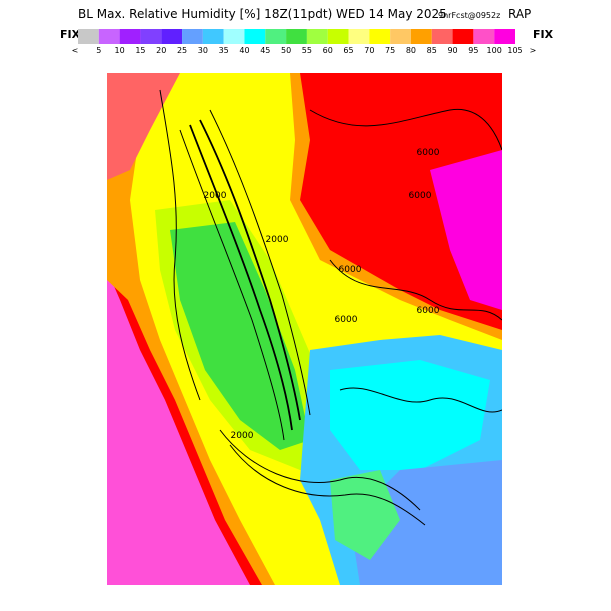 The height and width of the screenshot is (611, 611). Describe the element at coordinates (452, 50) in the screenshot. I see `scale-label: 90` at that location.